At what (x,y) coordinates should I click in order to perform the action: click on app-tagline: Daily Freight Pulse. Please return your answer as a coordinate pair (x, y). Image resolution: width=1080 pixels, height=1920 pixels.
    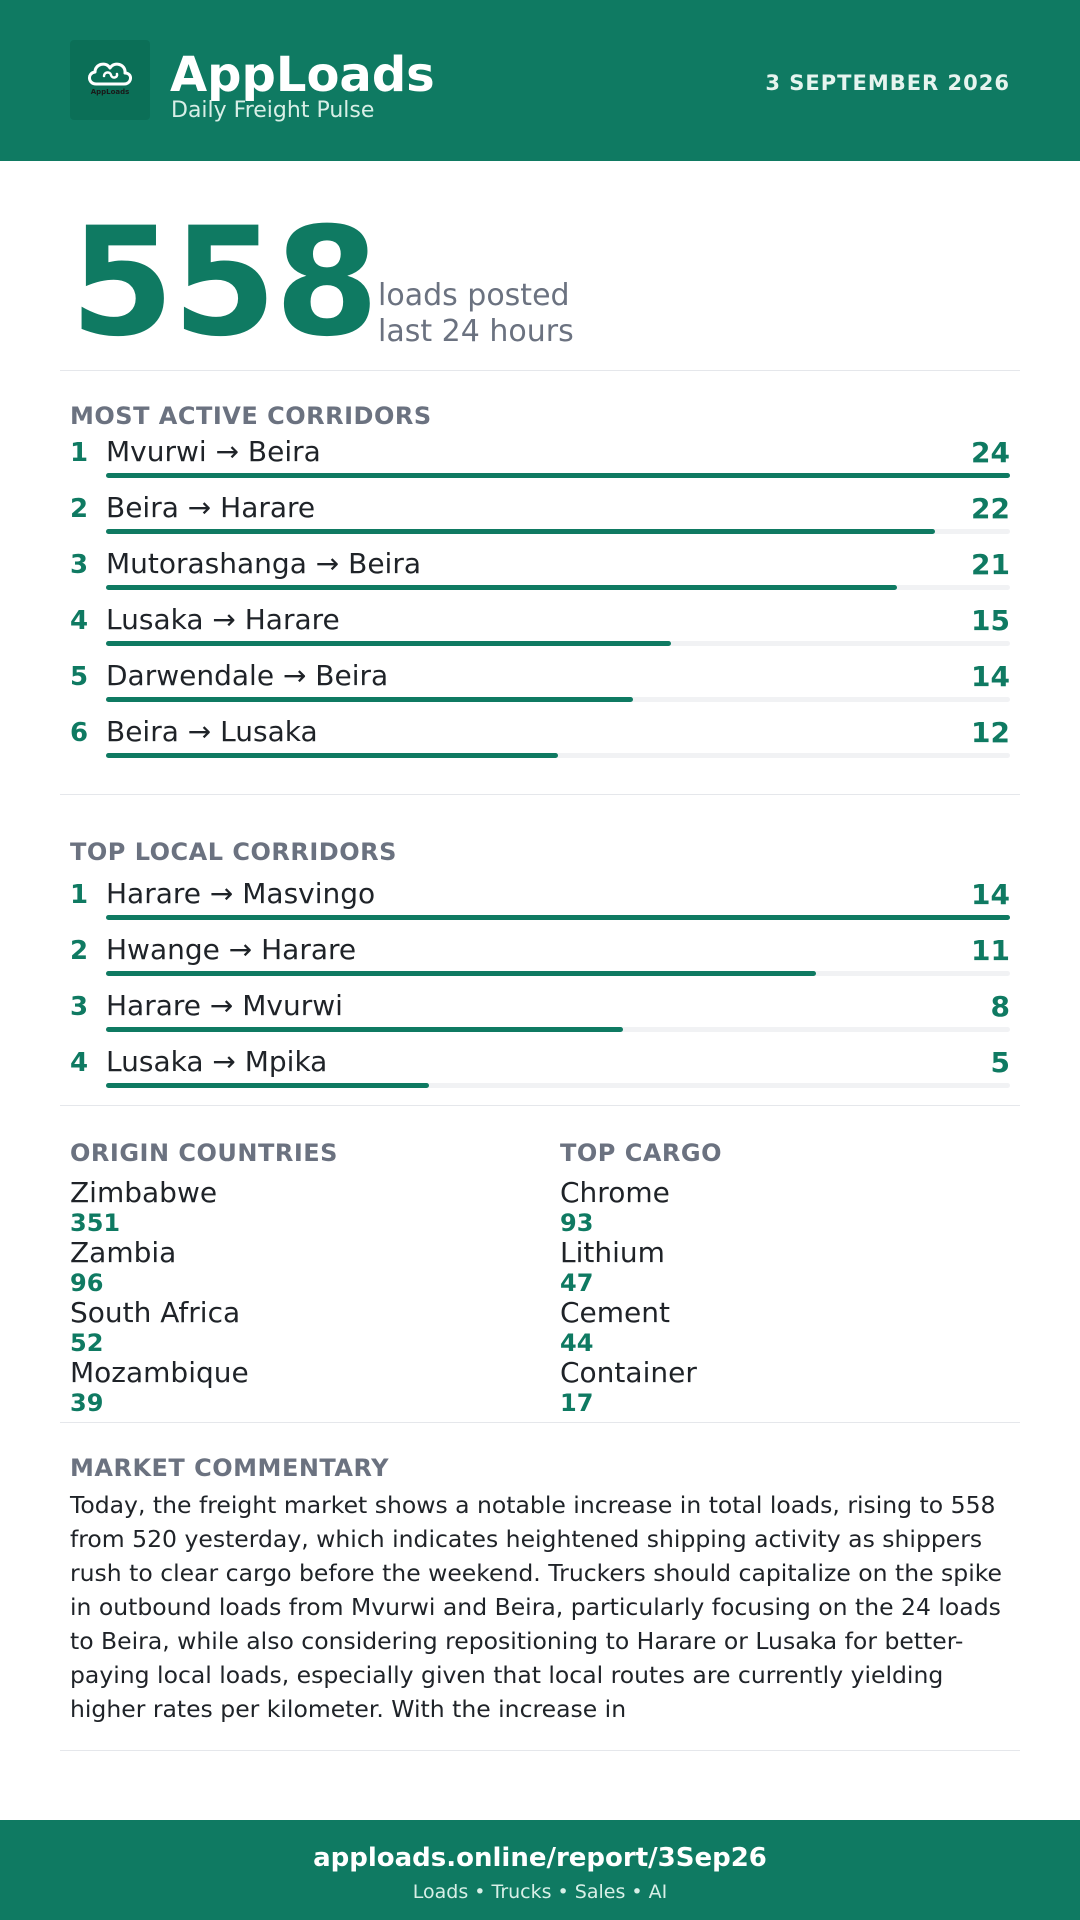
    Looking at the image, I should click on (273, 110).